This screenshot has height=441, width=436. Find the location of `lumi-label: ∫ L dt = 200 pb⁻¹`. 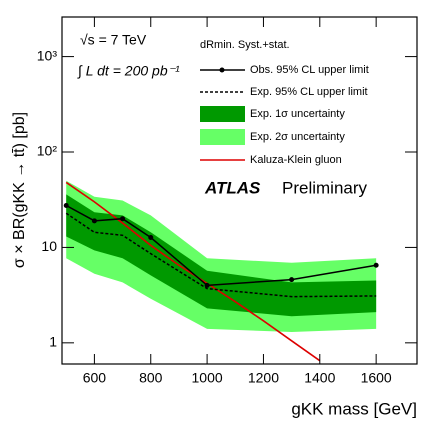

lumi-label: ∫ L dt = 200 pb⁻¹ is located at coordinates (128, 71).